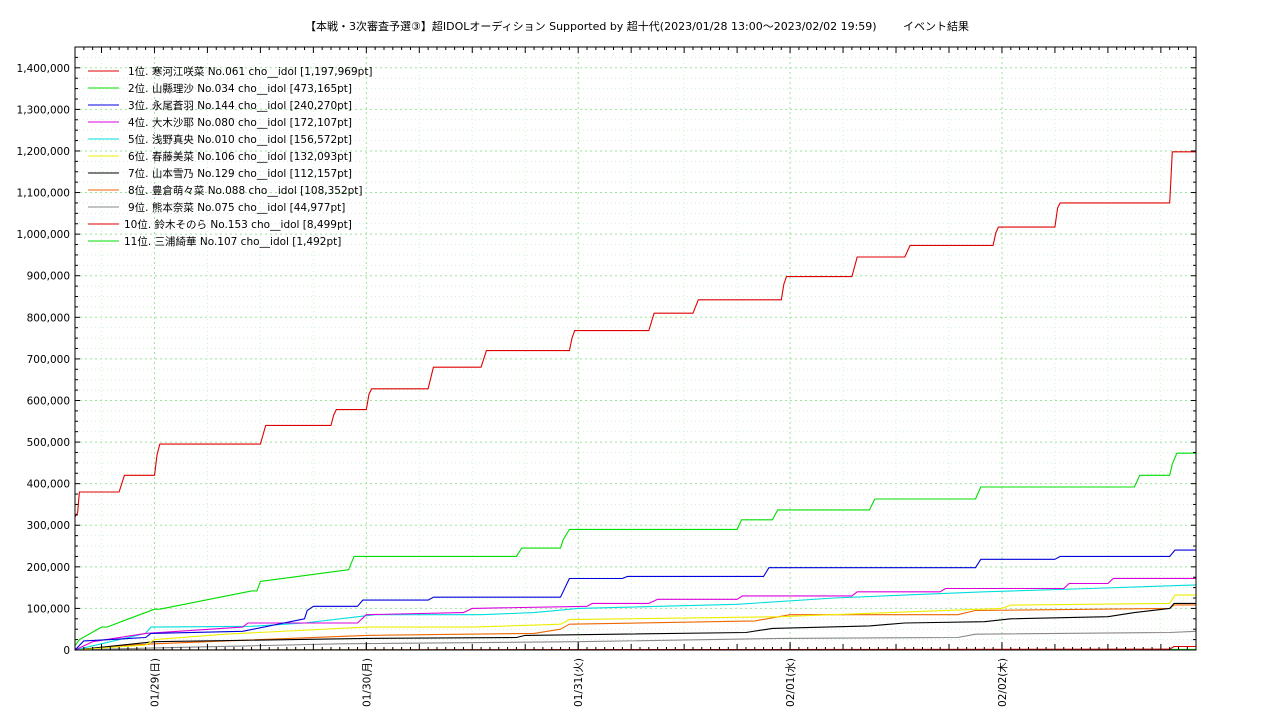 The width and height of the screenshot is (1280, 720). What do you see at coordinates (48, 485) in the screenshot?
I see `y-tick-label: 400,000` at bounding box center [48, 485].